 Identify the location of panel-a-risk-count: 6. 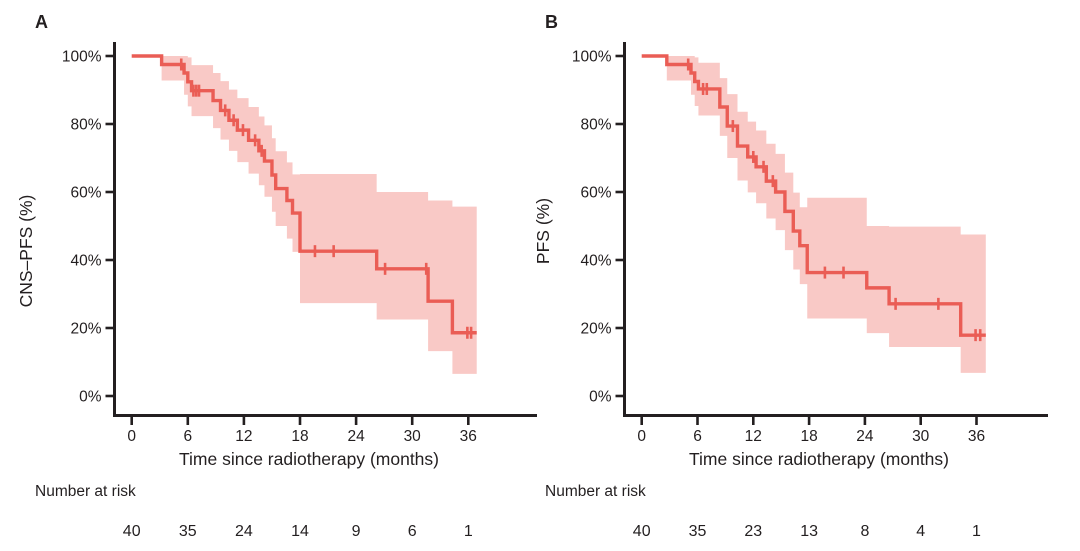
(412, 531).